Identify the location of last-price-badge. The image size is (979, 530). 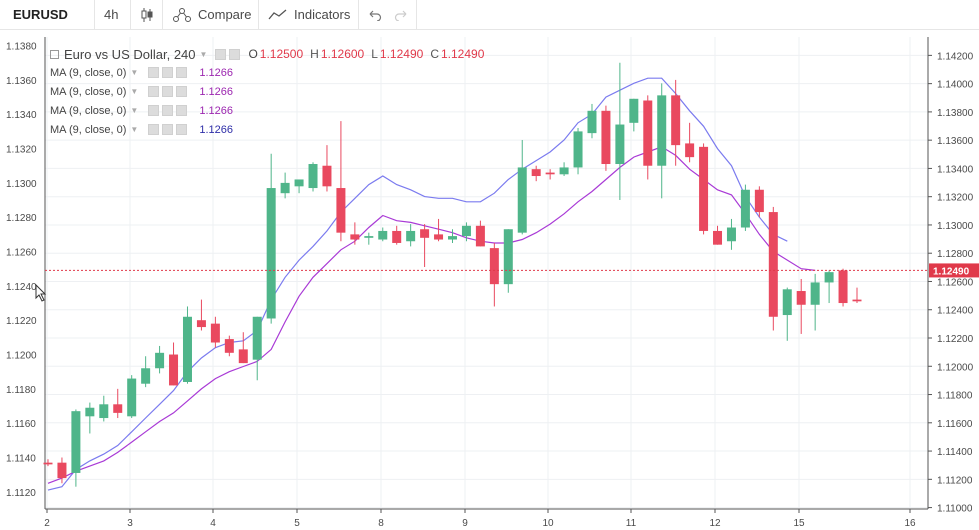
(954, 270).